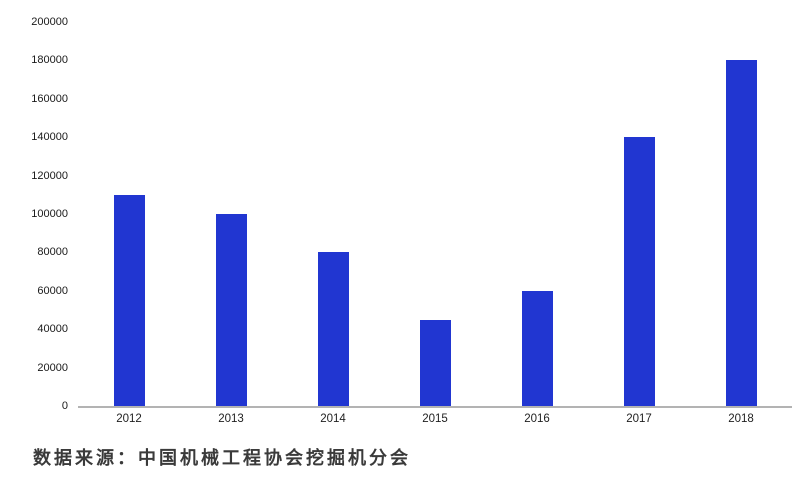  I want to click on x-axis-labels: 2012 2013 2014 2015 2016 2017 2018, so click(435, 419).